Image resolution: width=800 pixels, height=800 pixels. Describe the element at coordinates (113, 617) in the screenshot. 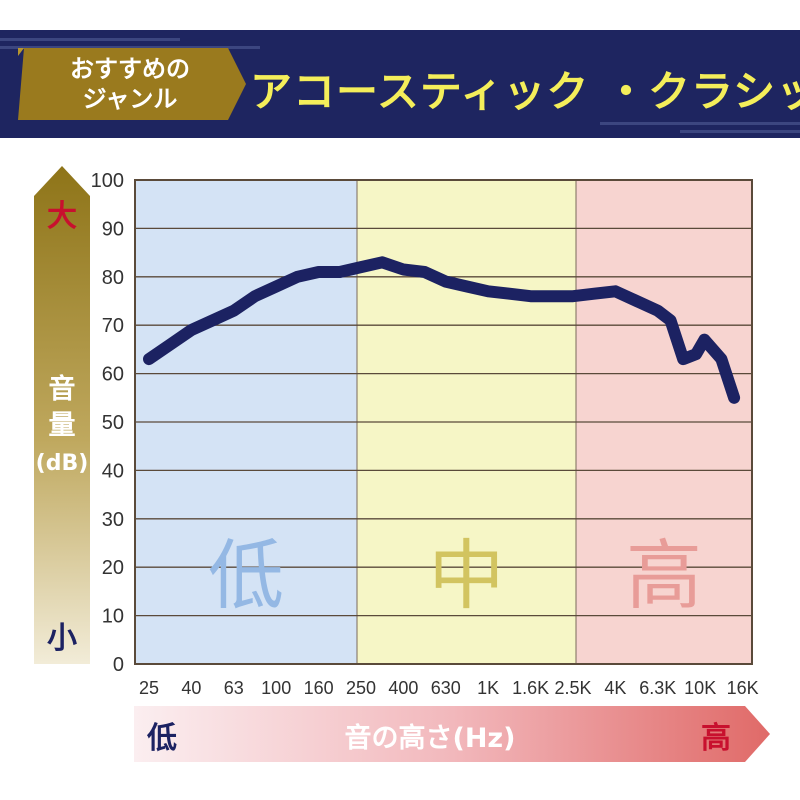

I see `y-tick-label: 10` at that location.